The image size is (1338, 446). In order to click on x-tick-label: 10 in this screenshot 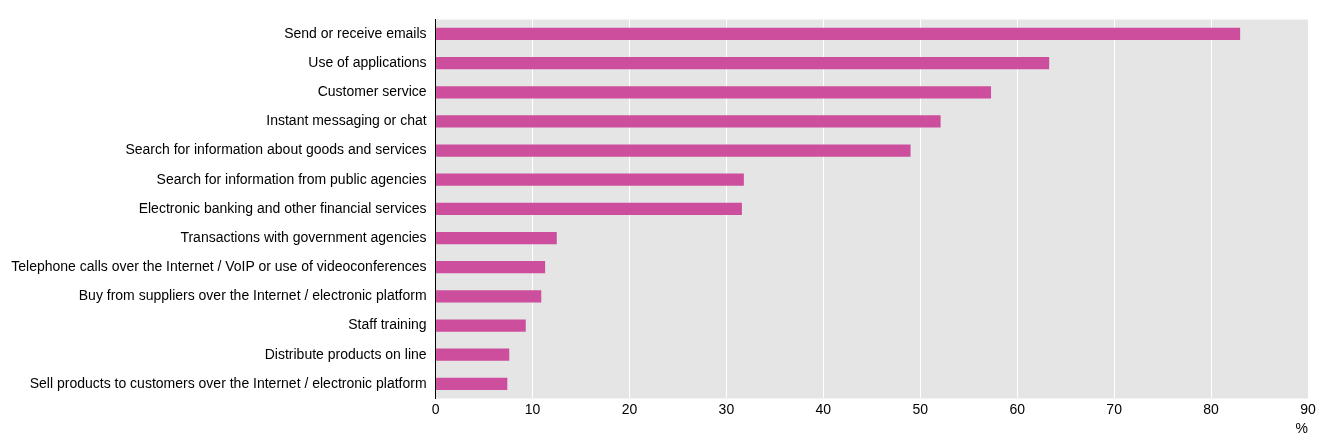, I will do `click(532, 408)`.